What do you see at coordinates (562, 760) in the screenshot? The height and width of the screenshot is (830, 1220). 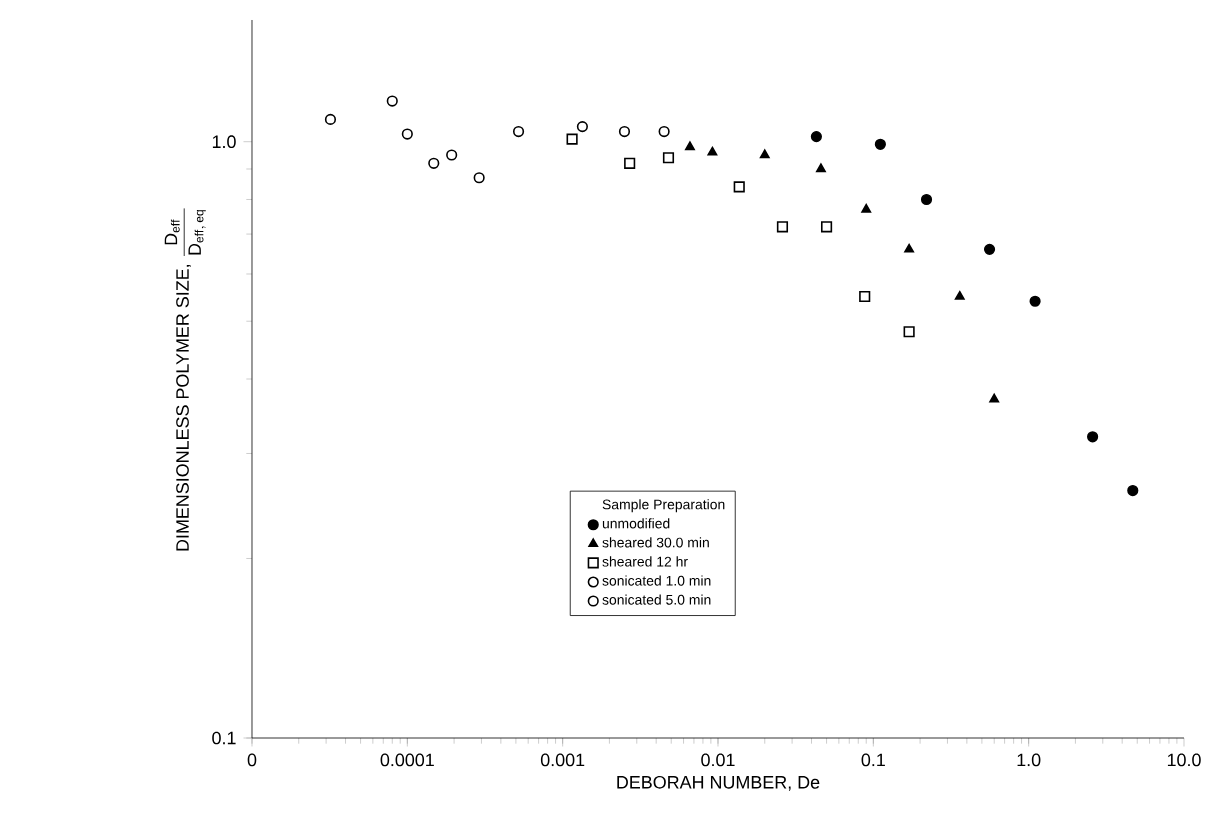 I see `x-tick-label: 0.001` at bounding box center [562, 760].